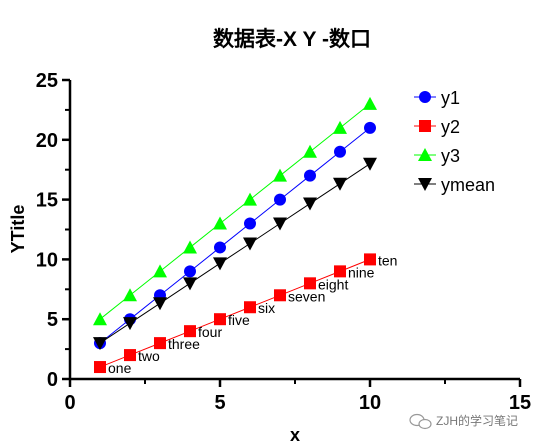  What do you see at coordinates (120, 368) in the screenshot?
I see `point-label: one` at bounding box center [120, 368].